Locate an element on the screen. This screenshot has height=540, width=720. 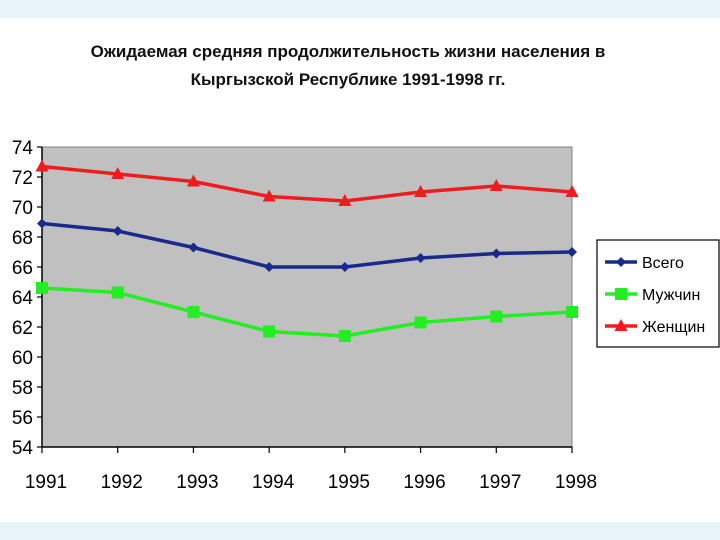
y-tick-label: 60 is located at coordinates (22, 358).